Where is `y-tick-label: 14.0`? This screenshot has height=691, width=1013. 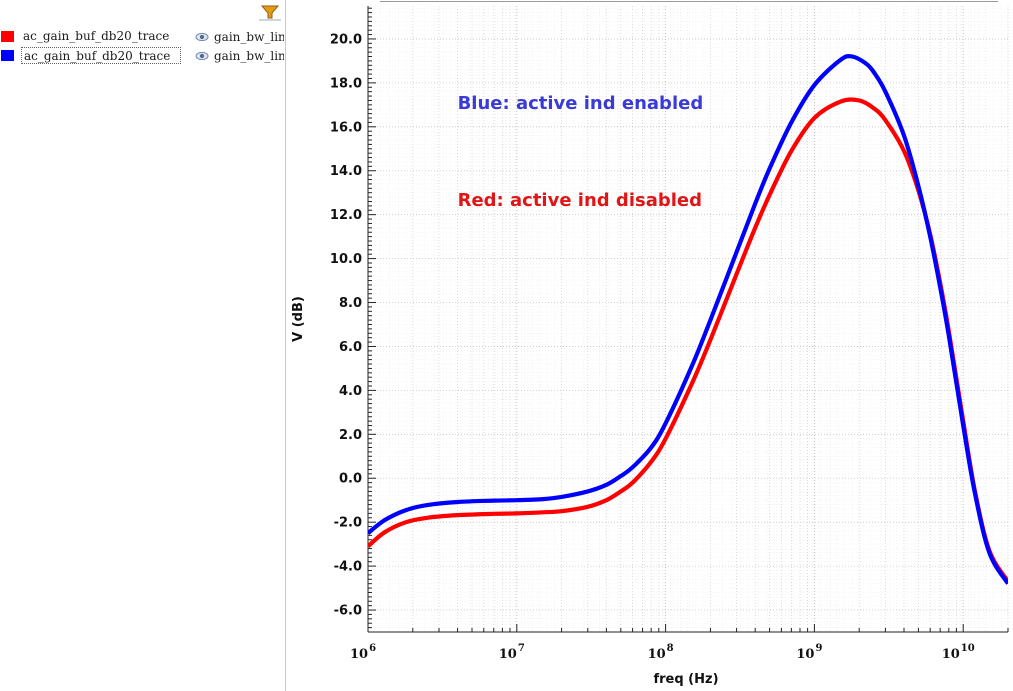 y-tick-label: 14.0 is located at coordinates (346, 171).